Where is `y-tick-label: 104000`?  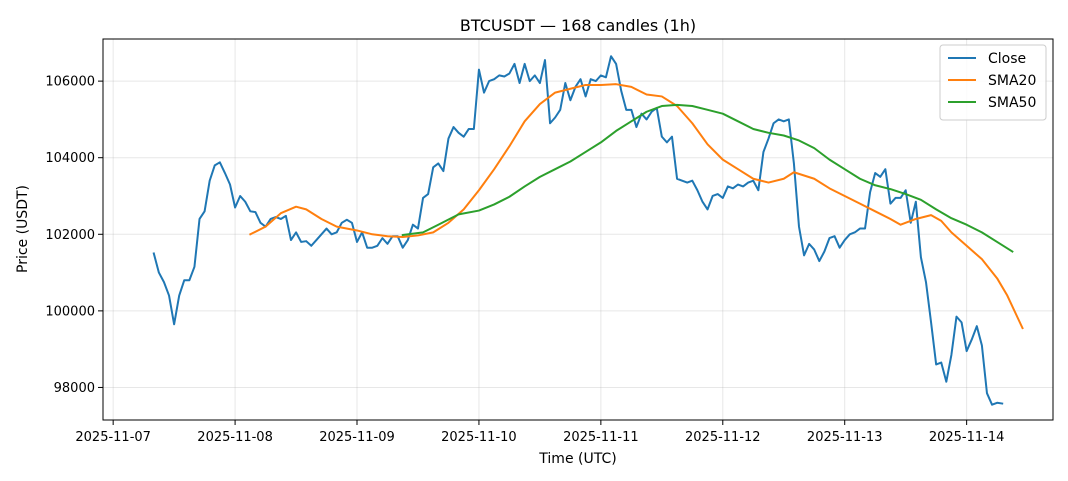
y-tick-label: 104000 is located at coordinates (70, 158).